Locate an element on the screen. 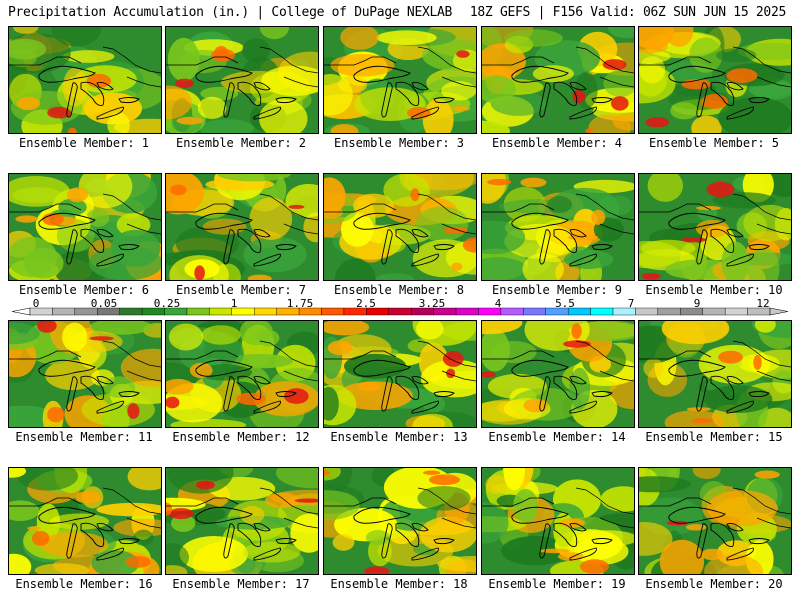 The width and height of the screenshot is (800, 600). legend-tick-label: 3.25 is located at coordinates (432, 303).